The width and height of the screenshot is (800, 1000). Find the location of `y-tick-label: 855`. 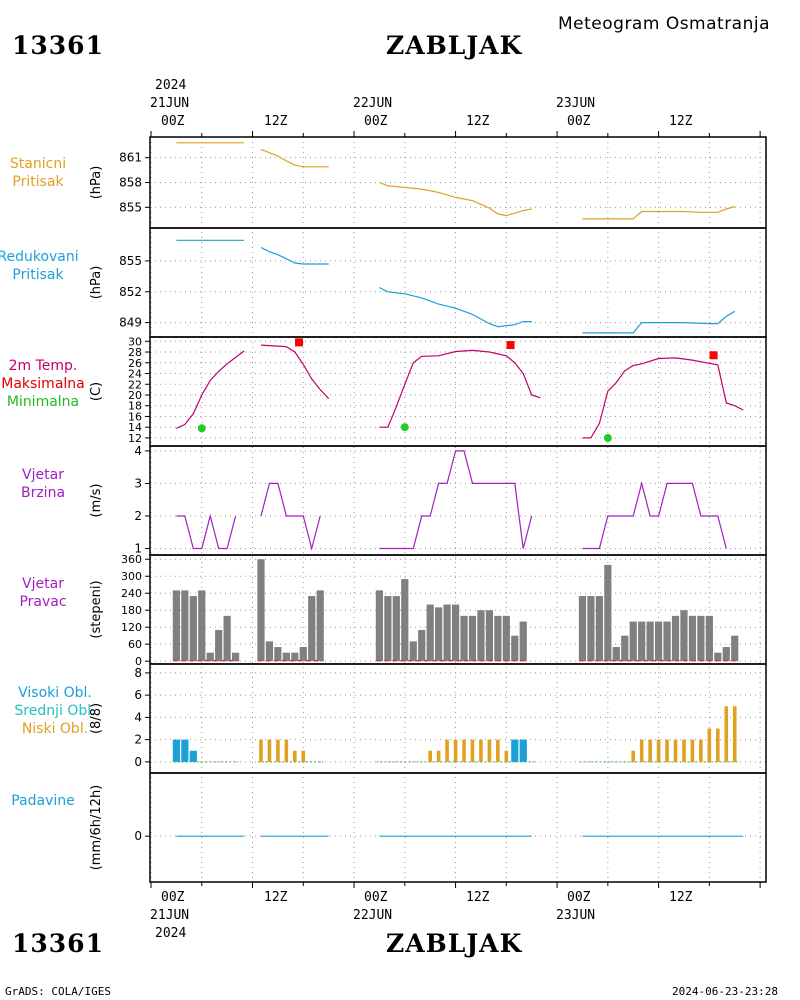

y-tick-label: 855 is located at coordinates (130, 261).